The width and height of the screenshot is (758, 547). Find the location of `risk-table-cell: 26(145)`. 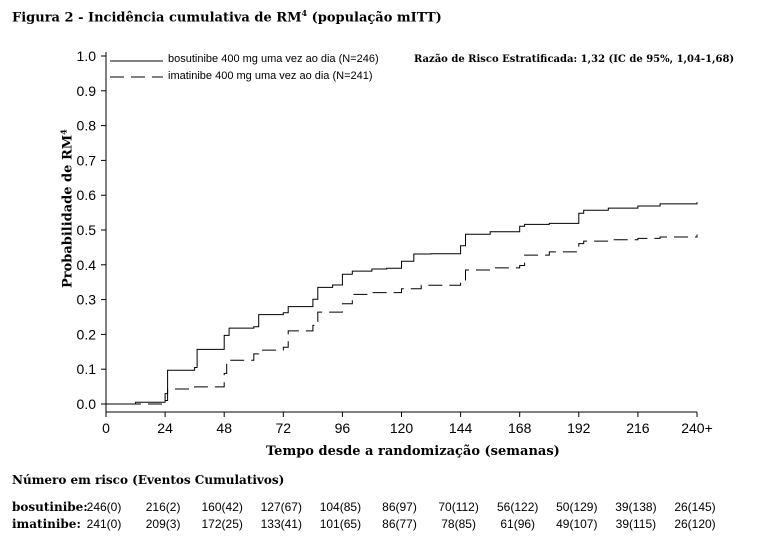

risk-table-cell: 26(145) is located at coordinates (695, 507).